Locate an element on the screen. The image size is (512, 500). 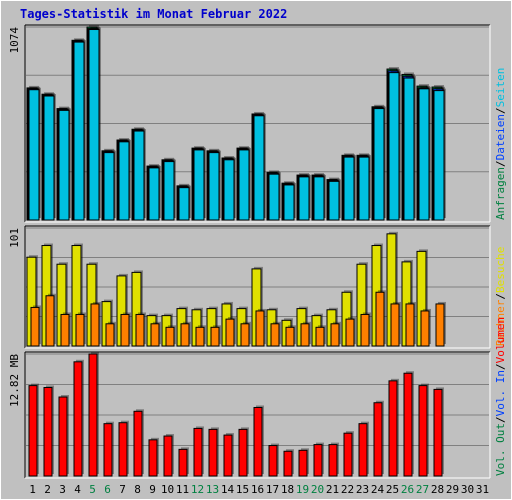
legend-entry: Dateien is located at coordinates (500, 137).